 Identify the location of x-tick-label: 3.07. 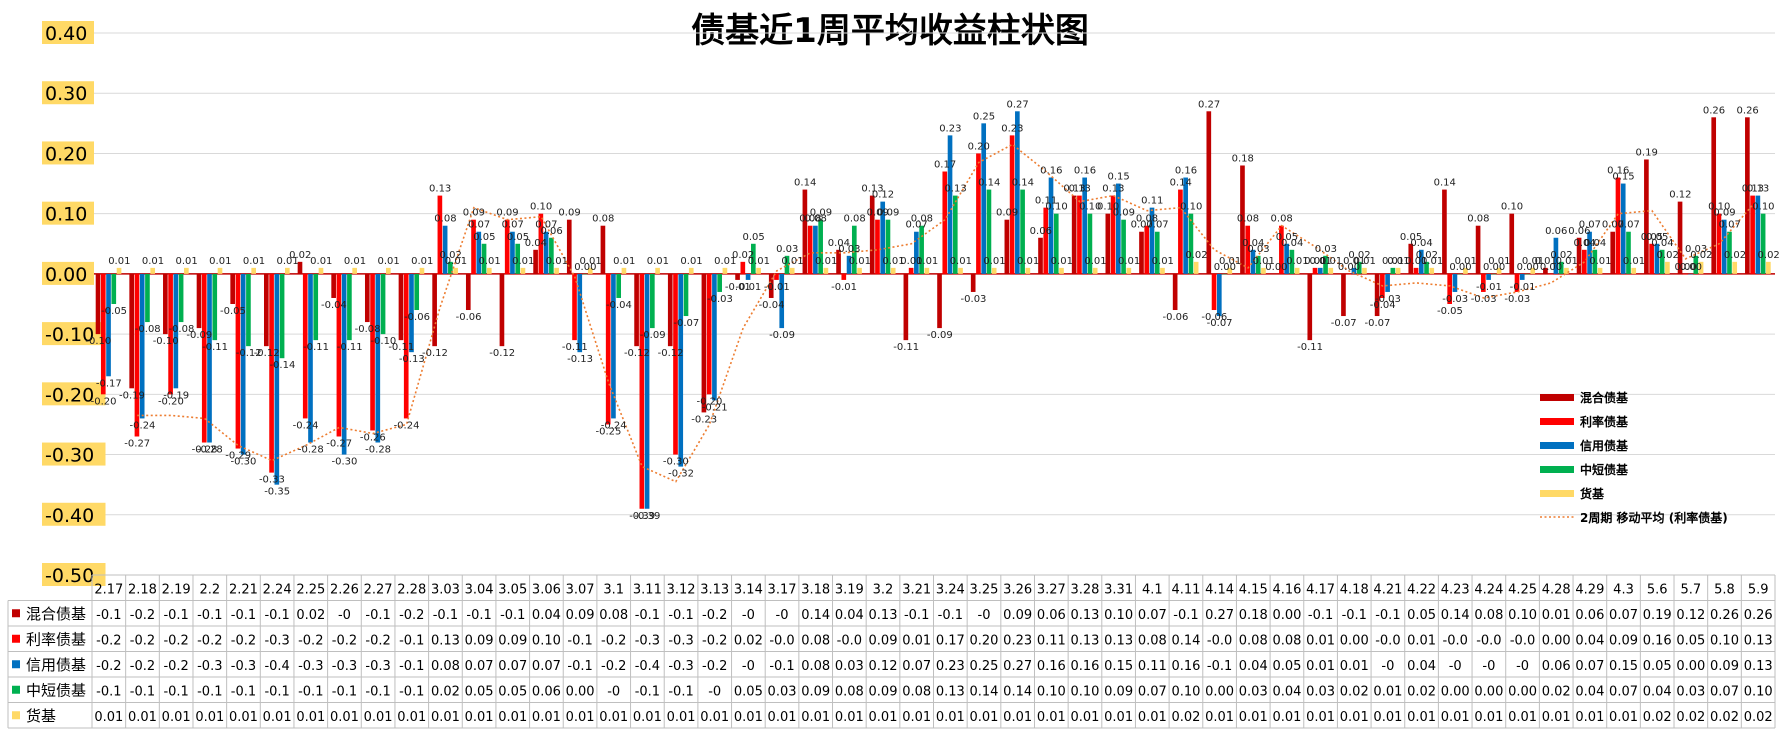
(580, 590).